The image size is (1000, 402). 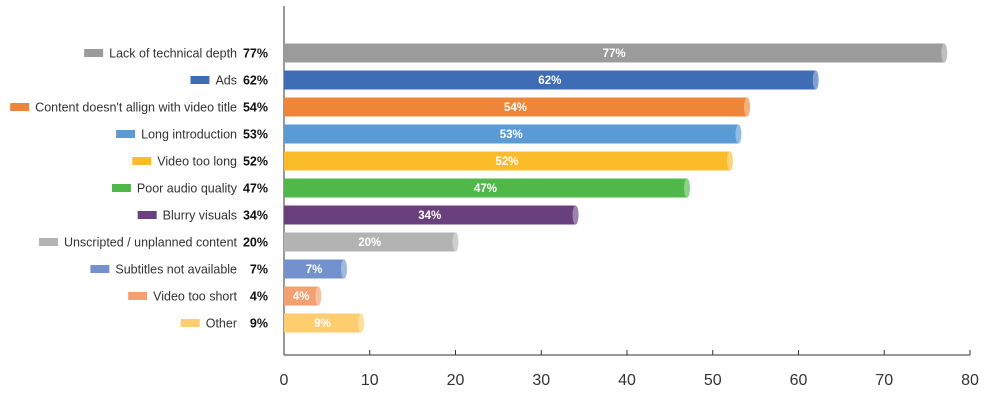 I want to click on category-value-label: 7%, so click(x=259, y=270).